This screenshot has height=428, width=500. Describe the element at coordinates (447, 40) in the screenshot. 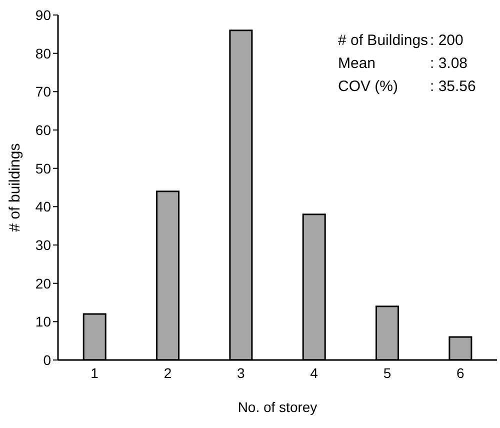

I see `text: : 200` at that location.